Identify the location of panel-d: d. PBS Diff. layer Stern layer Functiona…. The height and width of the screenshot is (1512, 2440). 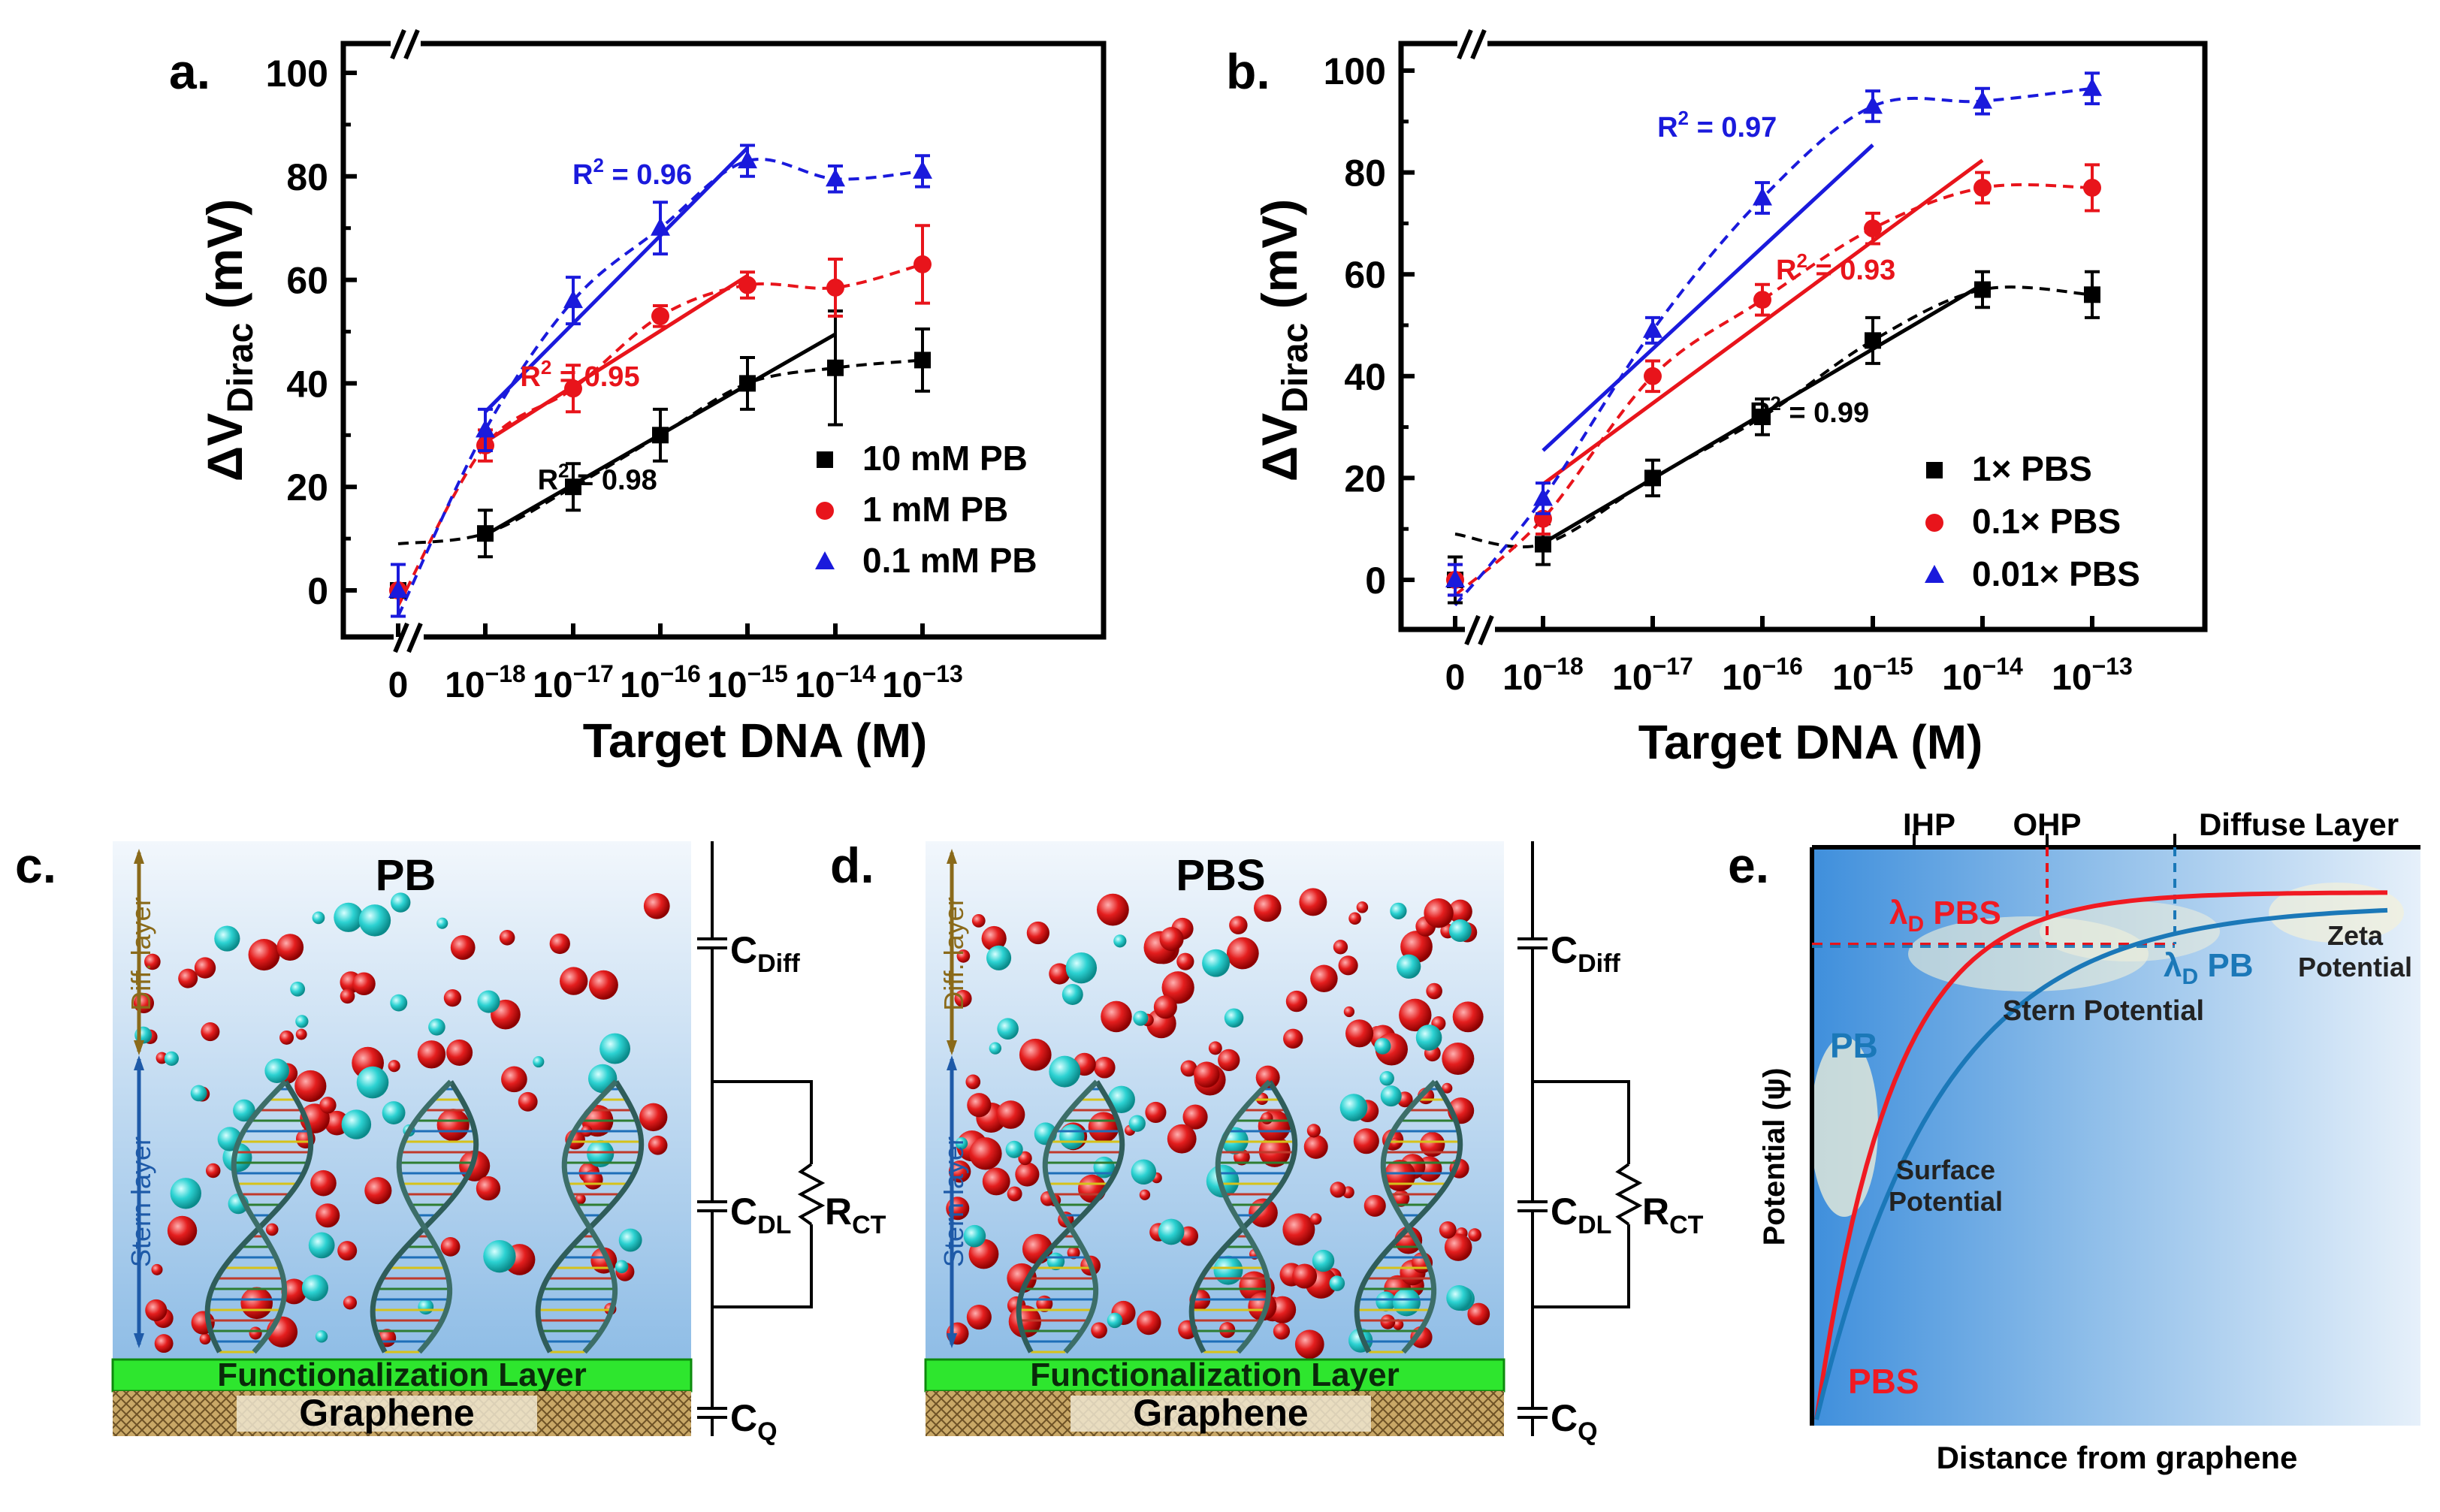
(1267, 1141).